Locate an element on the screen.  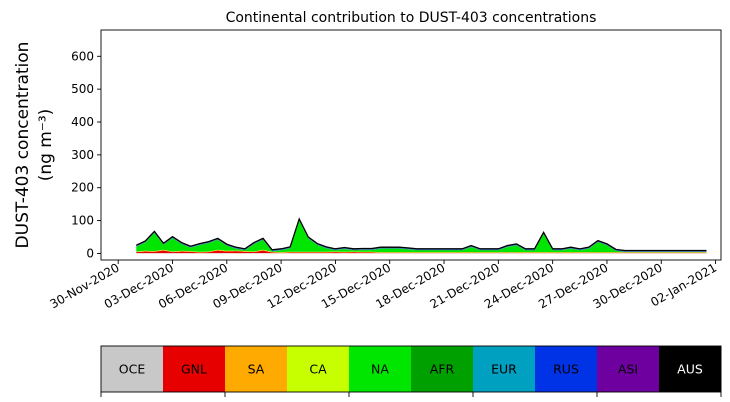
y-tick-label: 100 is located at coordinates (82, 221).